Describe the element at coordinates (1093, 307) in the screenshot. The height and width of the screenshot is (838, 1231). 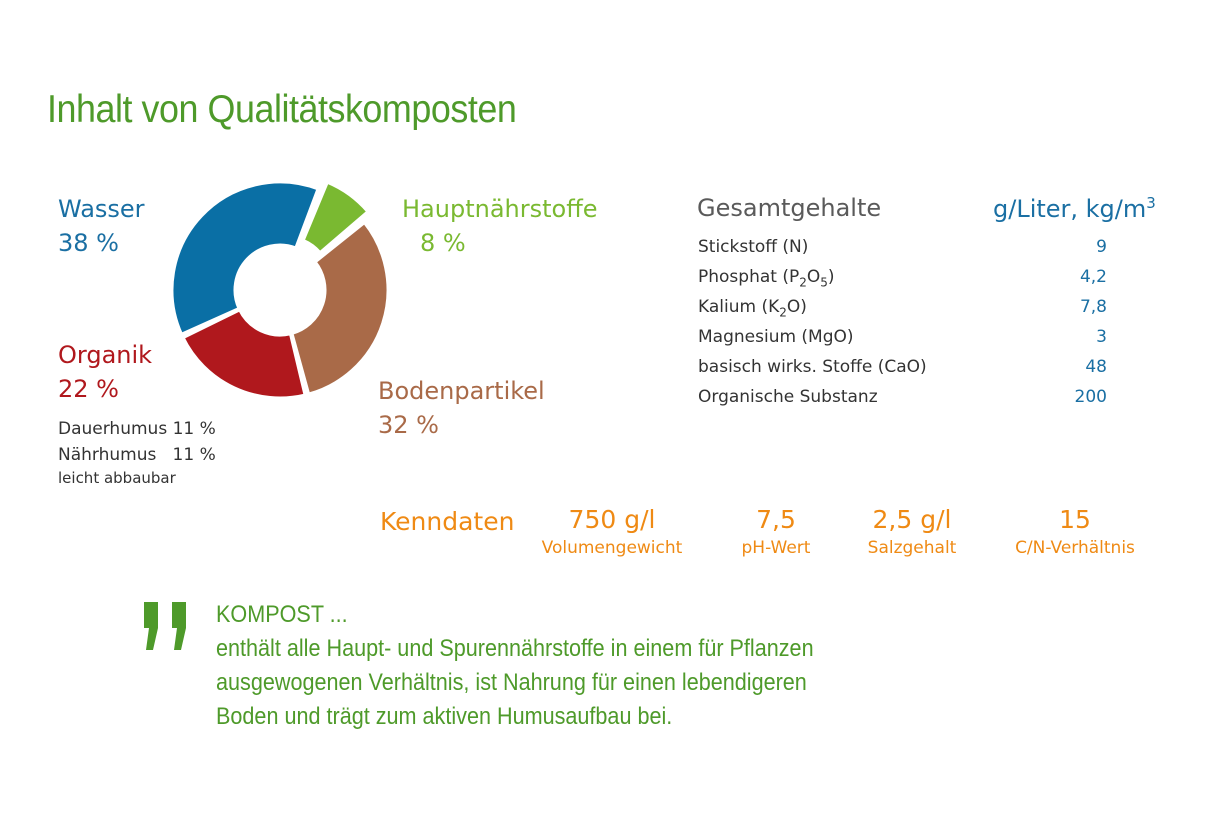
I see `table-row-value: 7,8` at that location.